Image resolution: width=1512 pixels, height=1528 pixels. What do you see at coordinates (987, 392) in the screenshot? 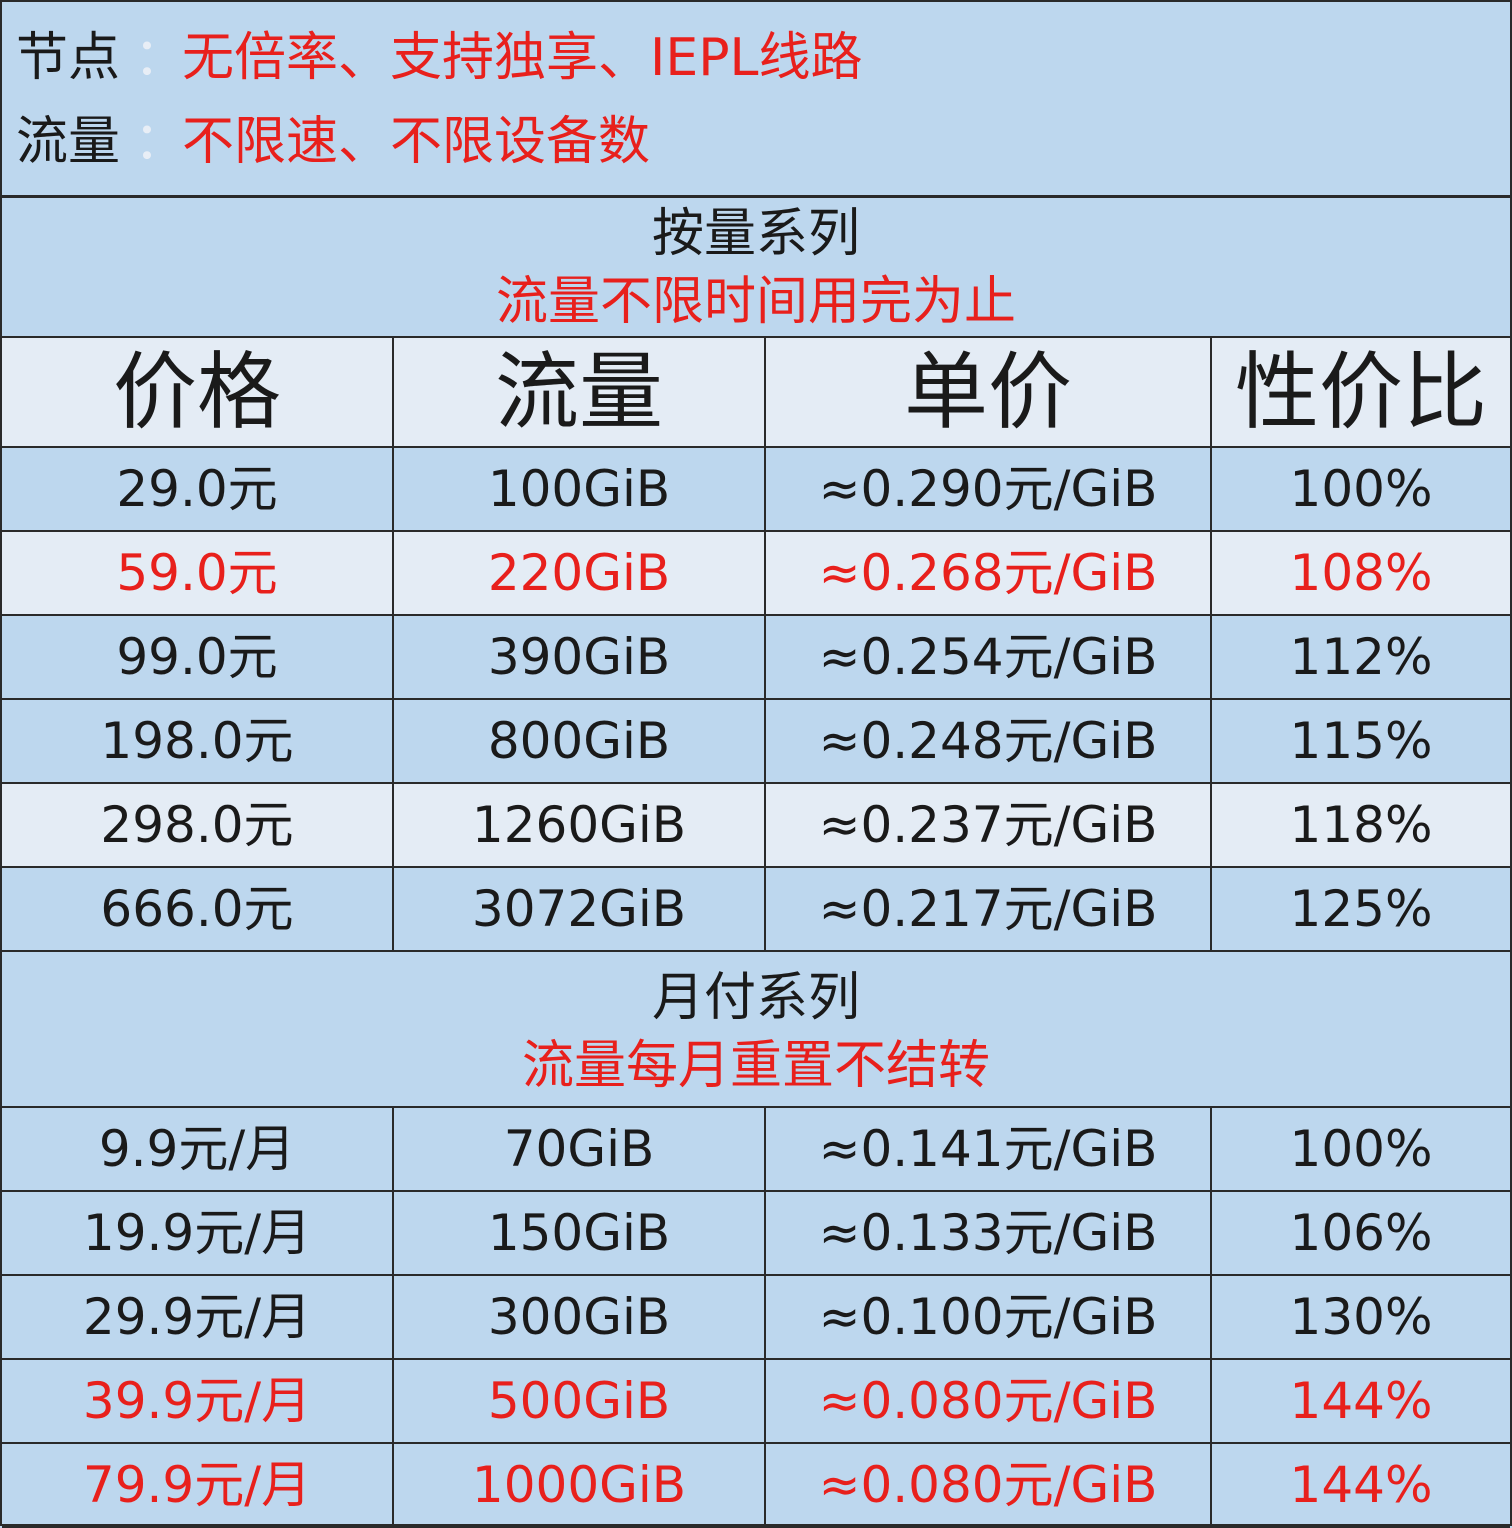
I see `column-header-unit-price: 单价` at bounding box center [987, 392].